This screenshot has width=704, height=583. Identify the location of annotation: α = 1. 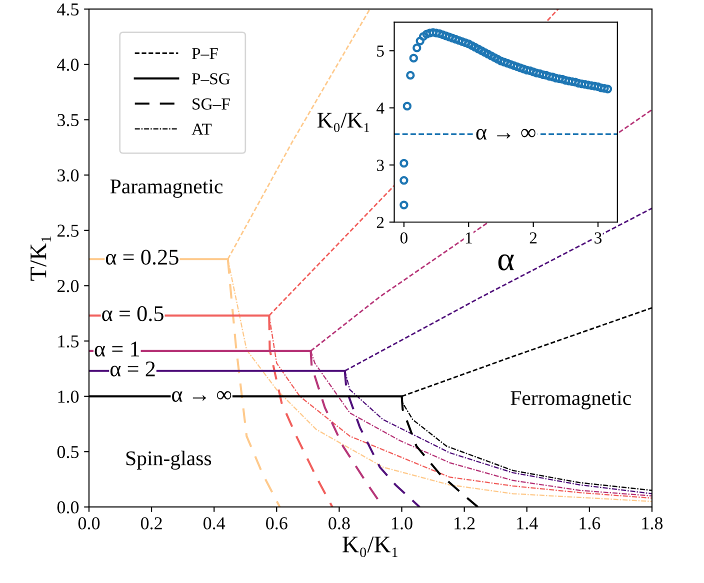
(116, 349).